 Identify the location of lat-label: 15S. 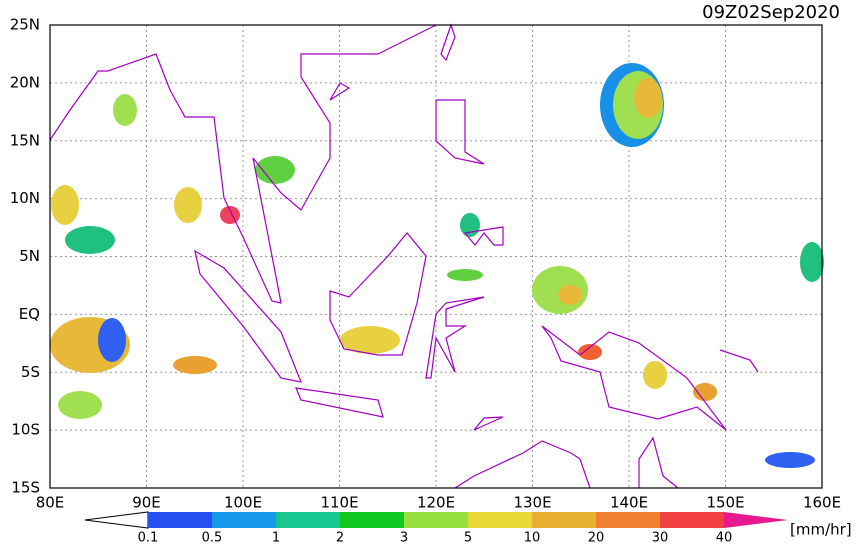
(25, 488).